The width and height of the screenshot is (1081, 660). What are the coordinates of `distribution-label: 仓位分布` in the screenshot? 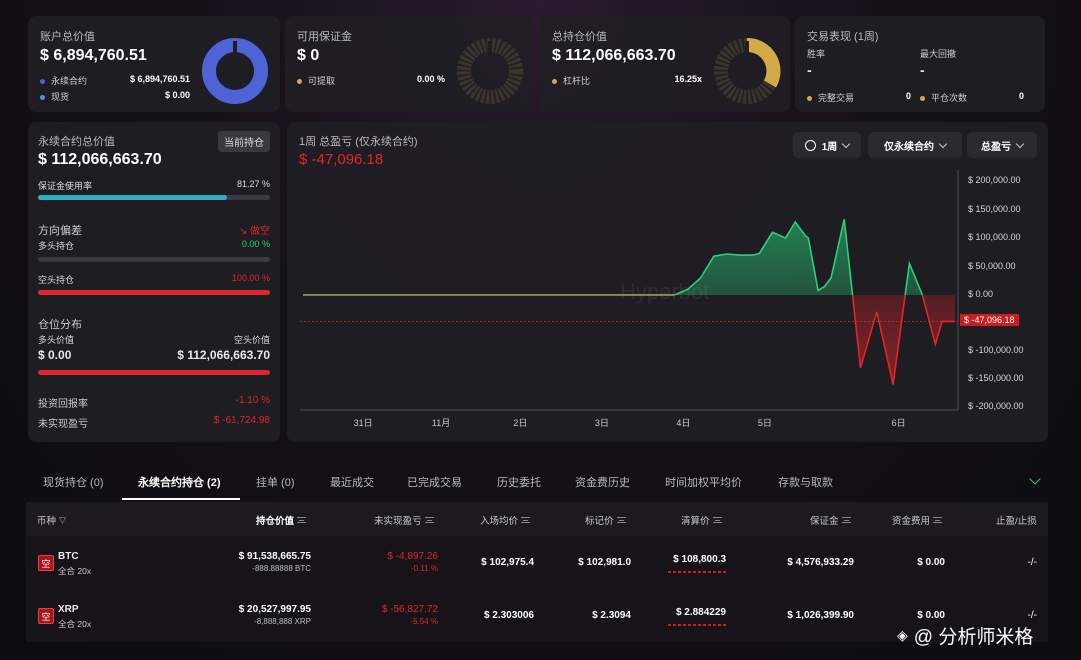 It's located at (60, 325).